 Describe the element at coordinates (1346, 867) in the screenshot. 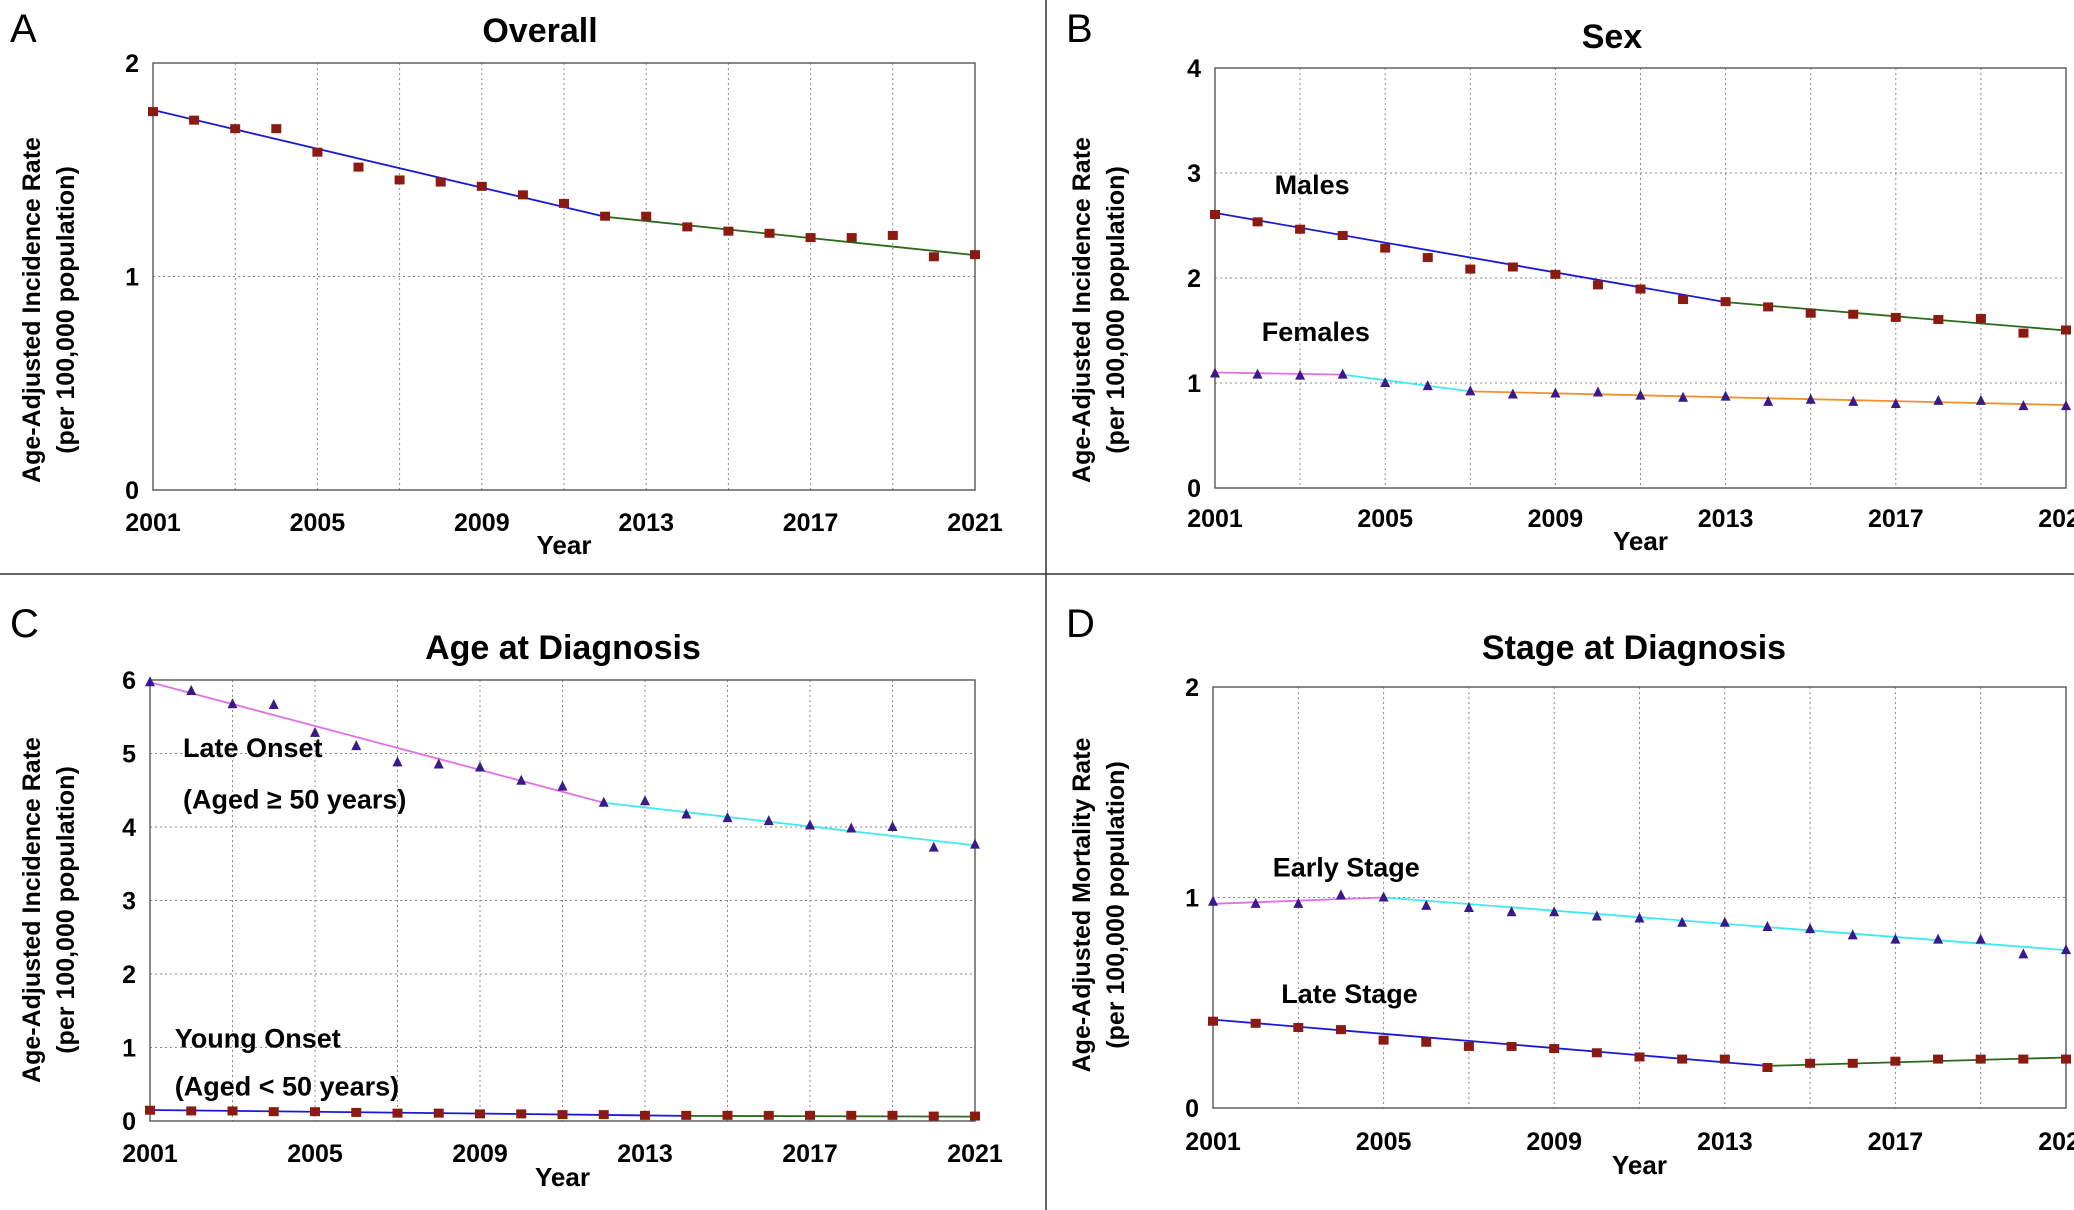

I see `annotation-early-stage: Early Stage` at that location.